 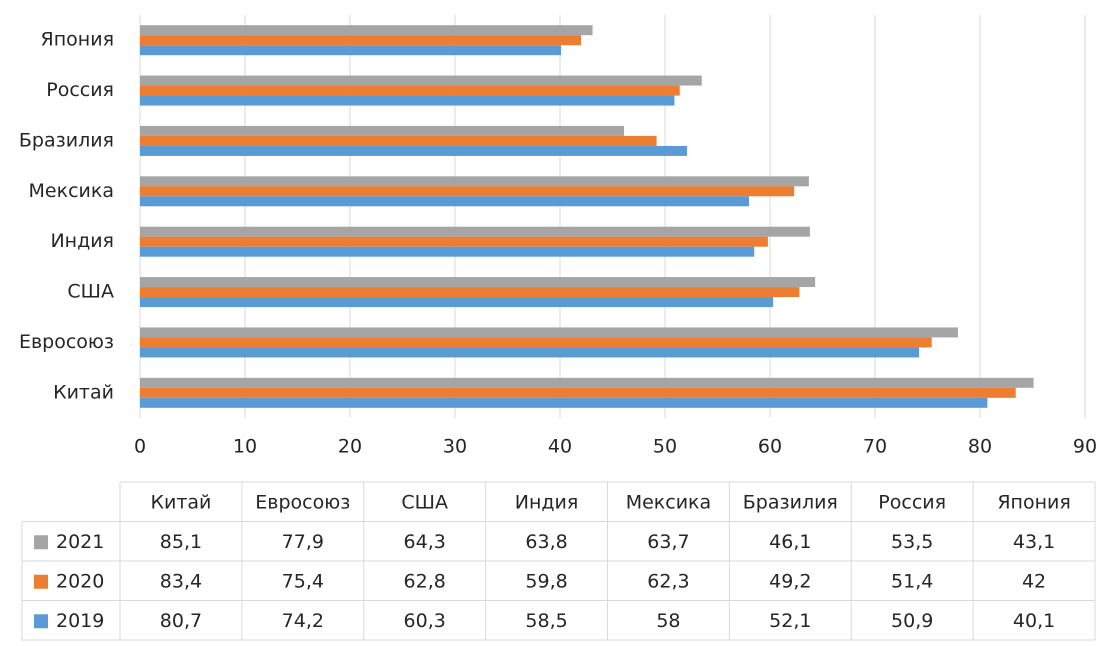 What do you see at coordinates (303, 581) in the screenshot?
I see `table-cell: 75,4` at bounding box center [303, 581].